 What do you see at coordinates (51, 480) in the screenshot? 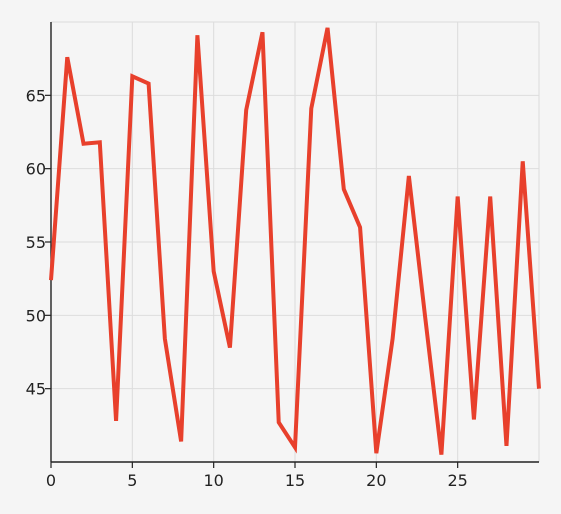
I see `x-tick-label-0: 0` at bounding box center [51, 480].